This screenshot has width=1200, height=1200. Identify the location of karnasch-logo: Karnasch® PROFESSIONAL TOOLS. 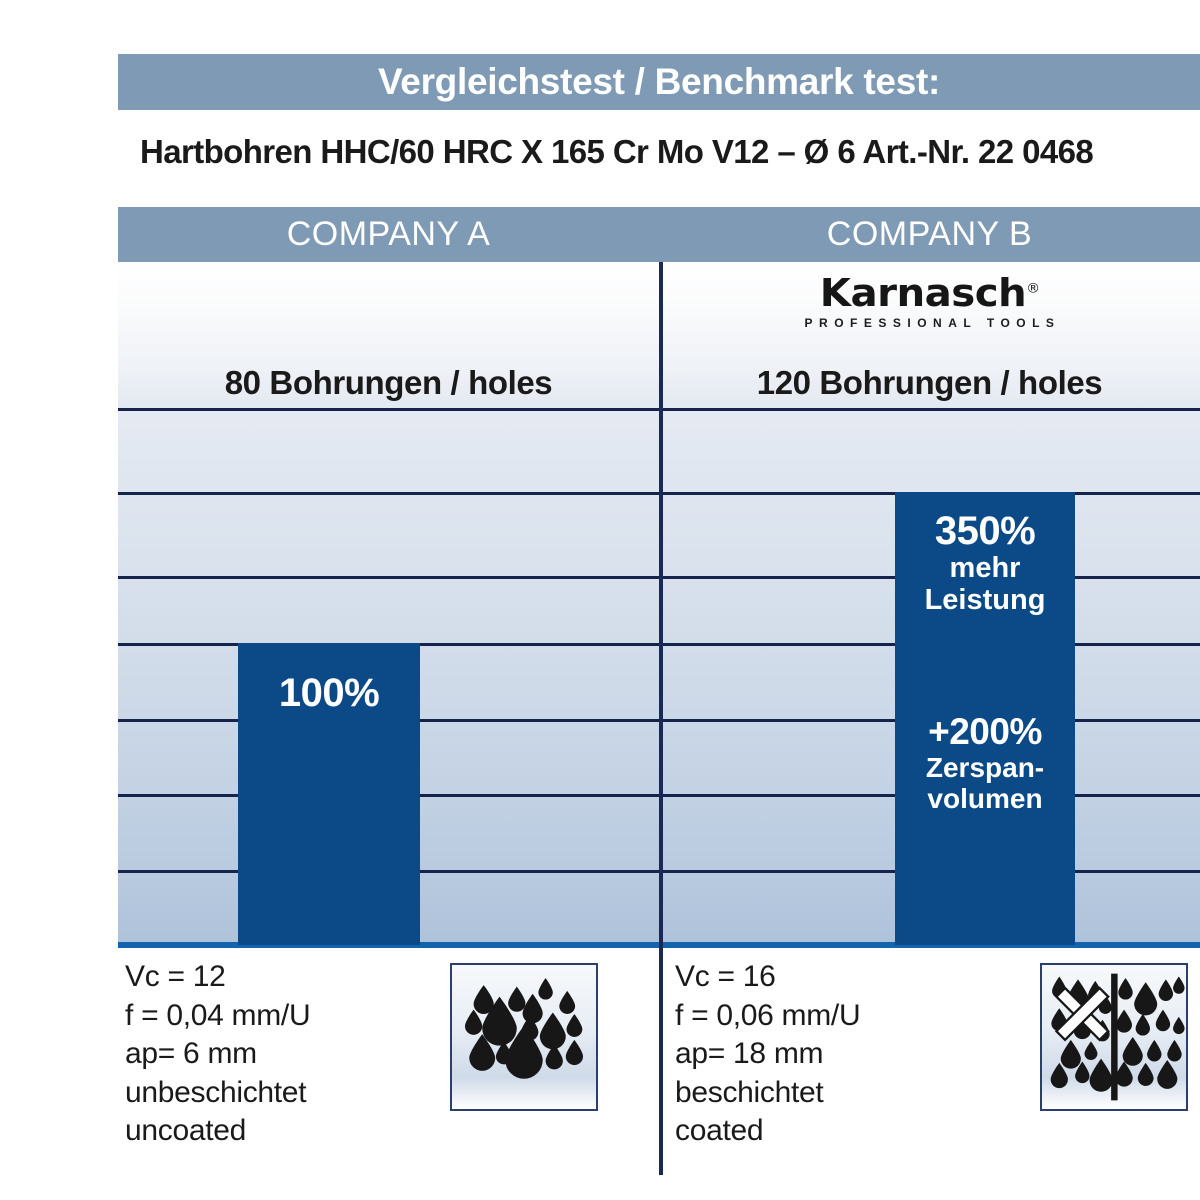
(929, 302).